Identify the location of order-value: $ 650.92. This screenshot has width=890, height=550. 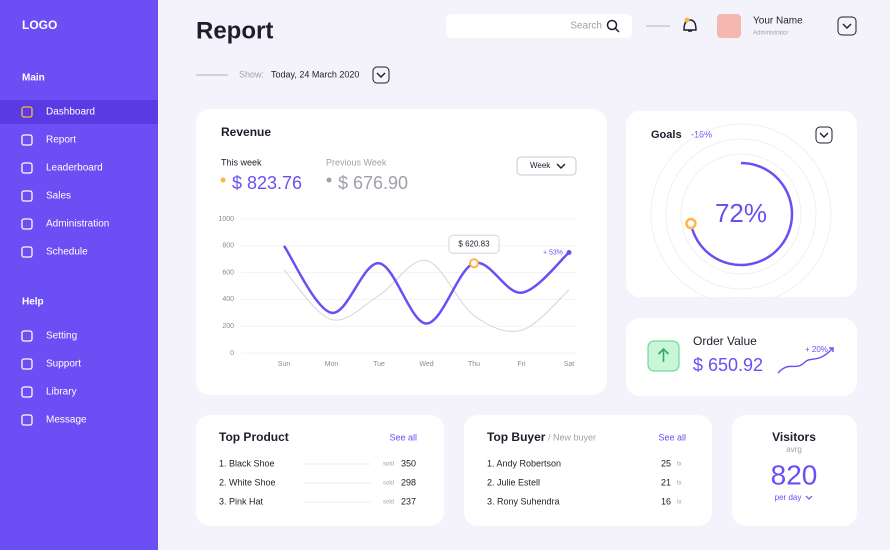
(728, 365).